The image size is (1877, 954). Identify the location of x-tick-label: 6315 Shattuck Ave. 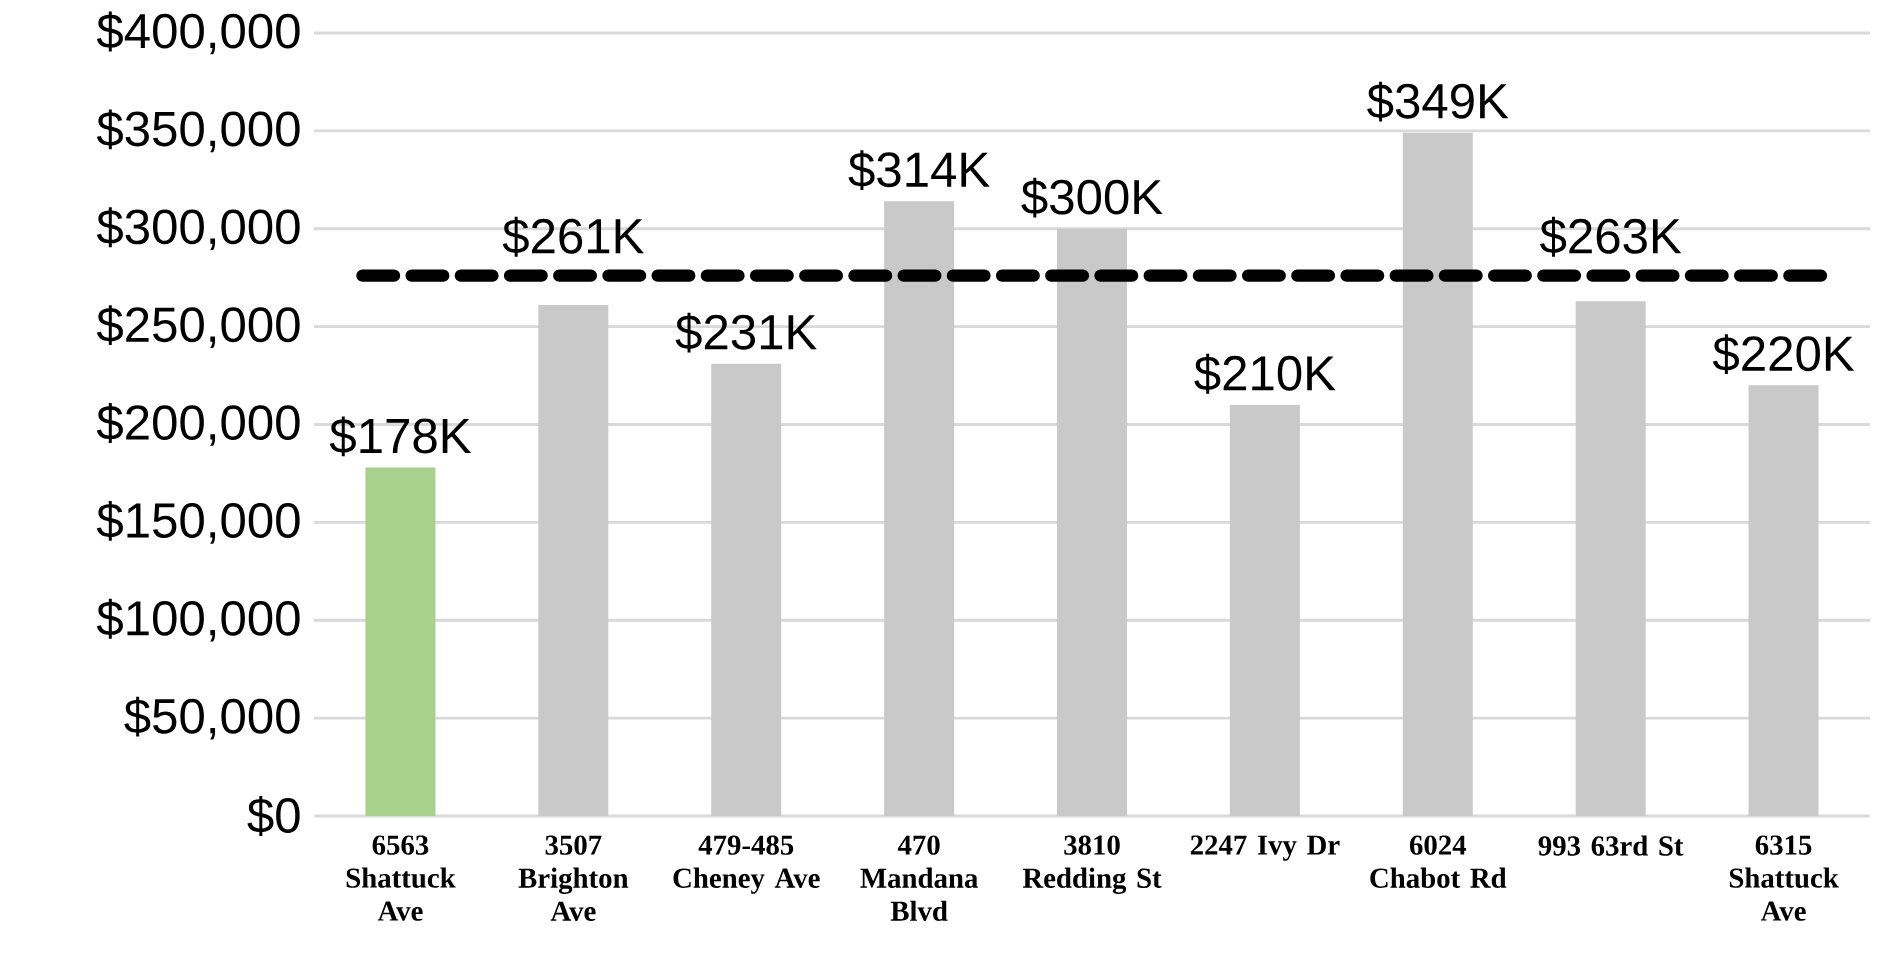
(1784, 878).